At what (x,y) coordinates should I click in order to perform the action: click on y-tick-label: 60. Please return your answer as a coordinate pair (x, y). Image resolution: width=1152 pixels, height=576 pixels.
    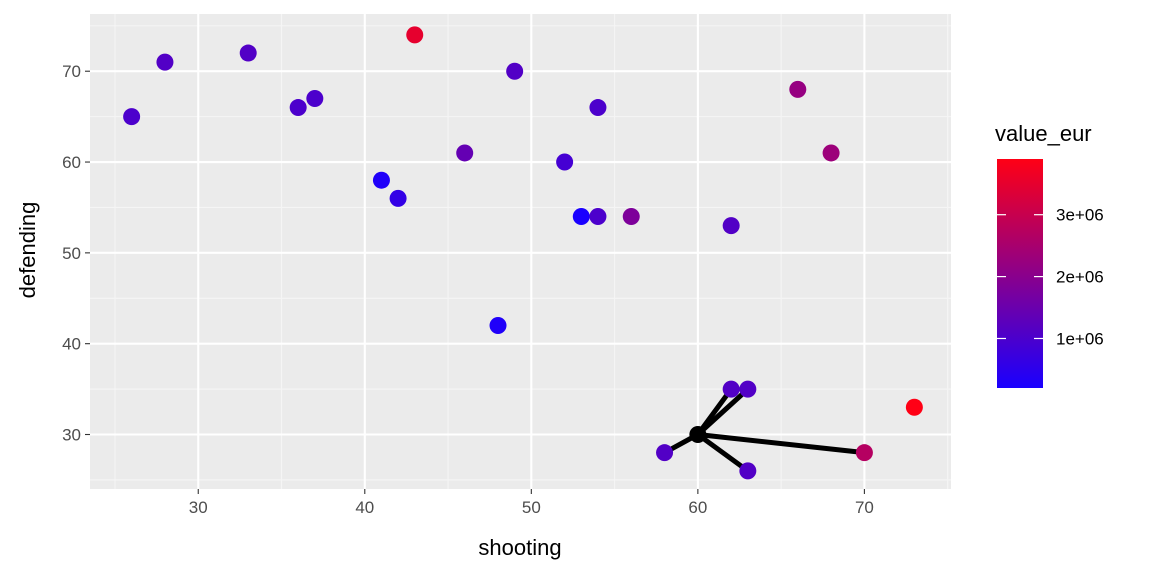
    Looking at the image, I should click on (71, 162).